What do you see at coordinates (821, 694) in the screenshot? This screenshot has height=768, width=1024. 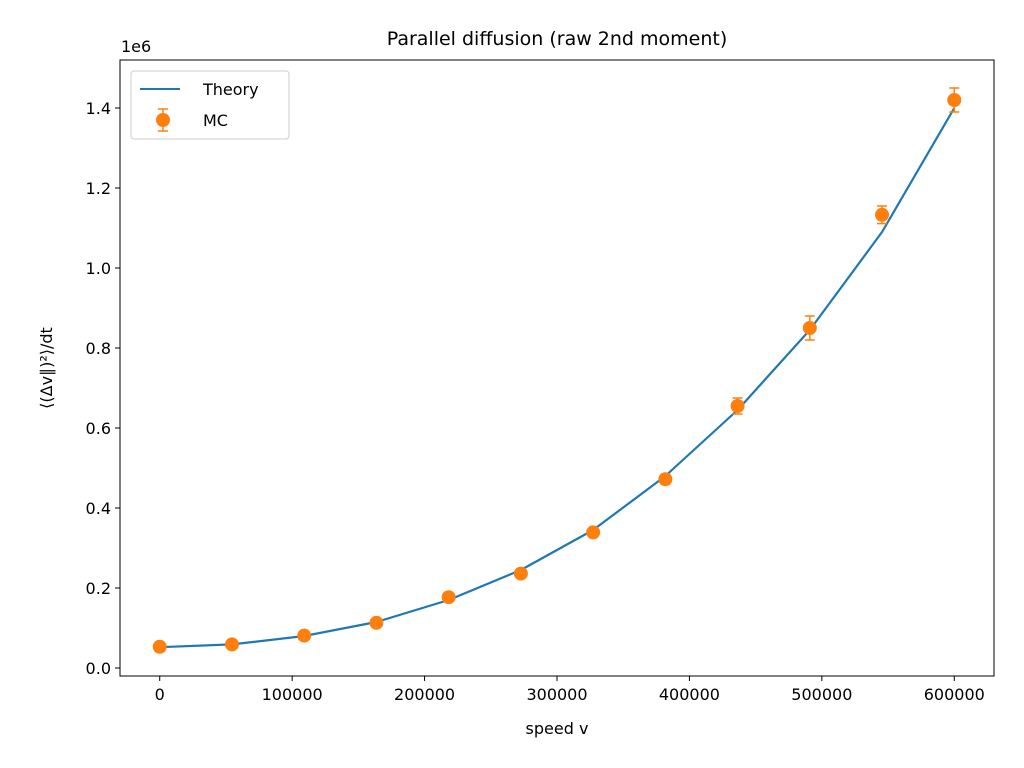 I see `x-tick-label: 500000` at bounding box center [821, 694].